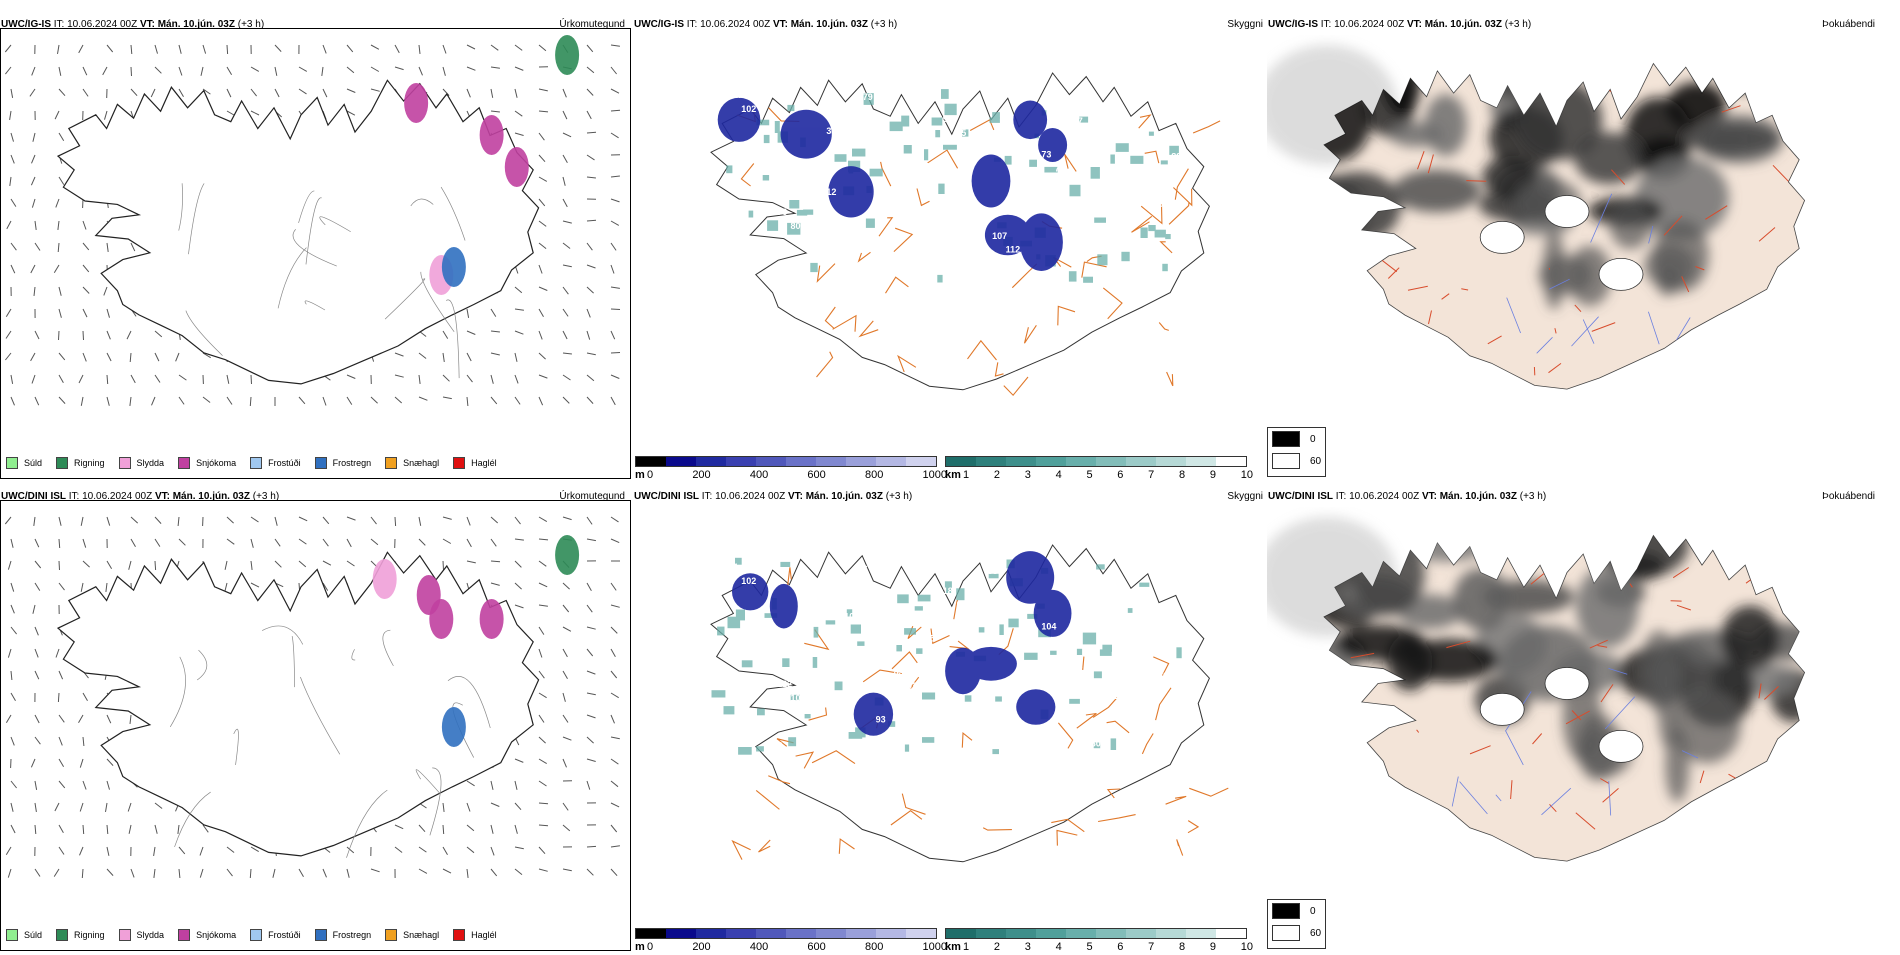 The width and height of the screenshot is (1900, 955). Describe the element at coordinates (881, 720) in the screenshot. I see `ceiling-value: 93` at that location.